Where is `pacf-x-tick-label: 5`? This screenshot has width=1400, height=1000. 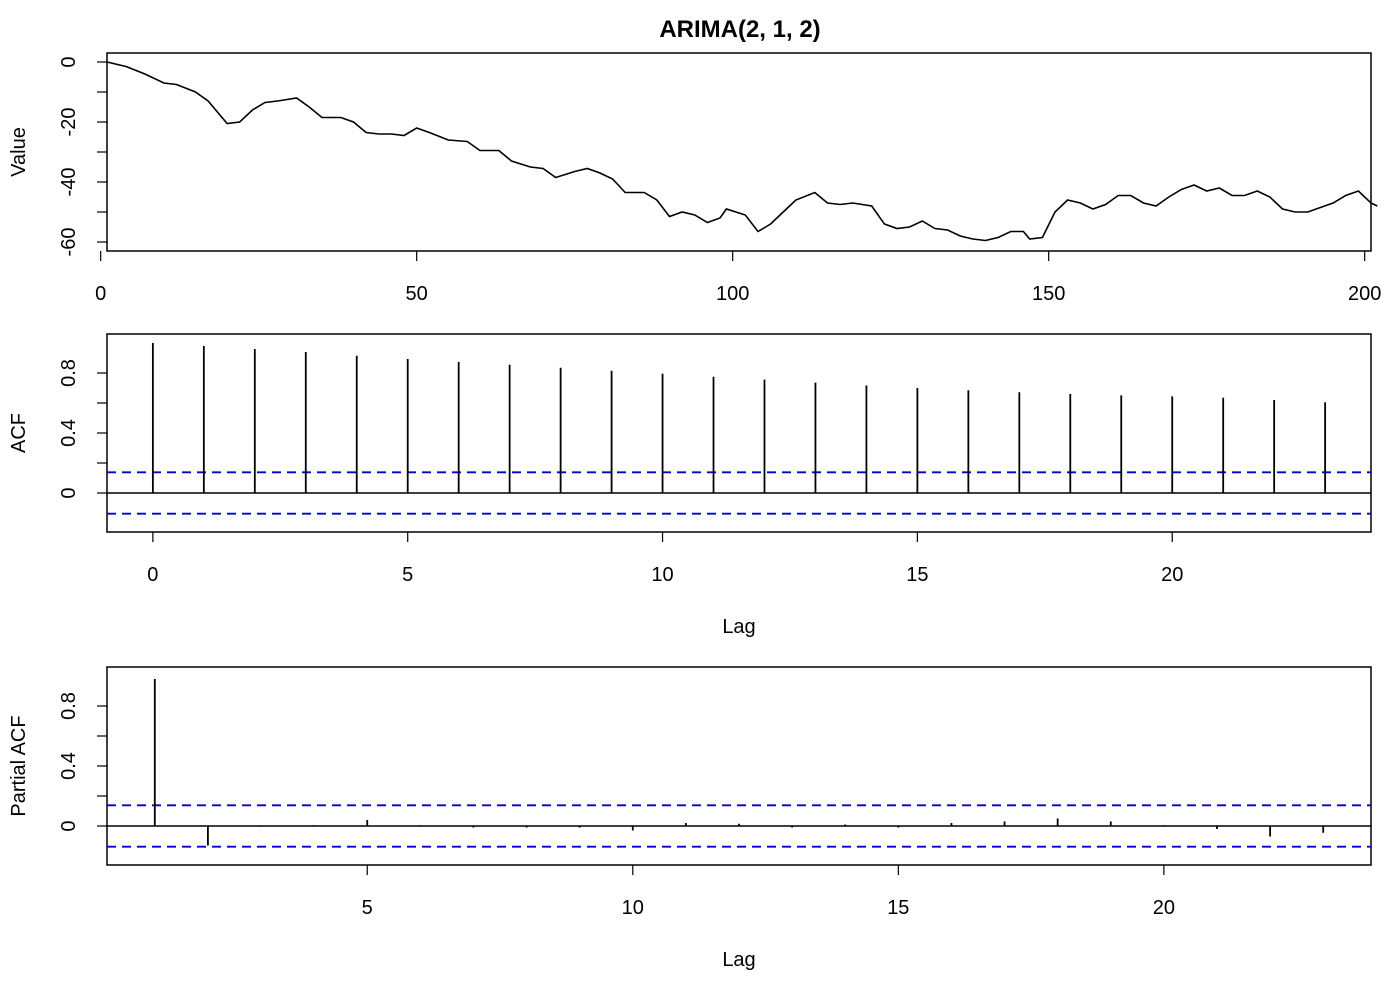
pacf-x-tick-label: 5 is located at coordinates (367, 908).